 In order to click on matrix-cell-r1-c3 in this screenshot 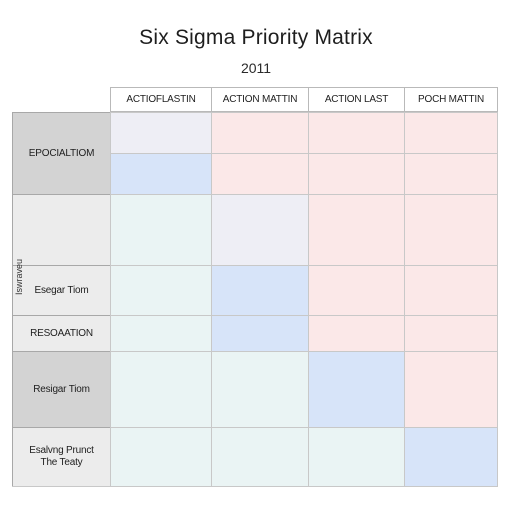, I will do `click(356, 132)`.